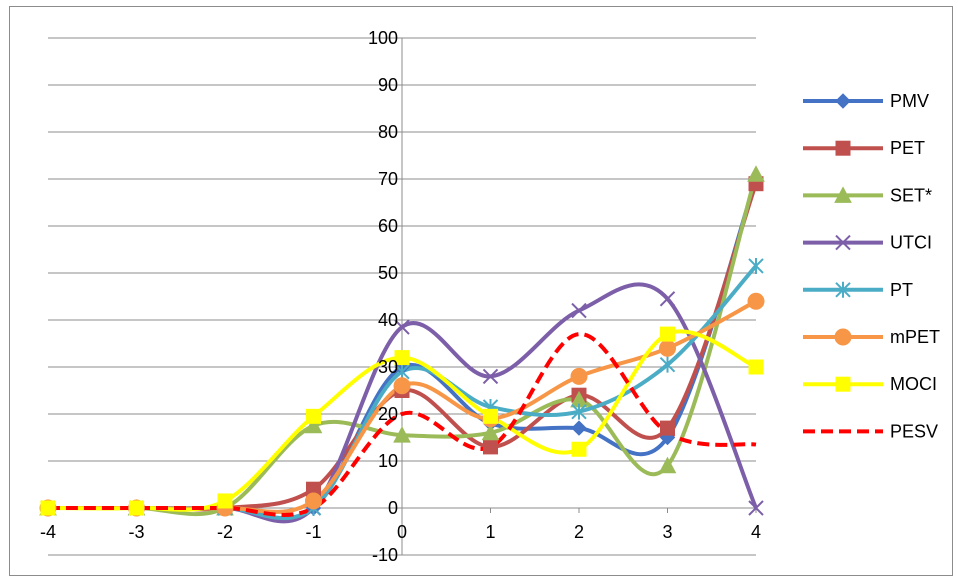  Describe the element at coordinates (756, 532) in the screenshot. I see `x-tick-label: 4` at that location.